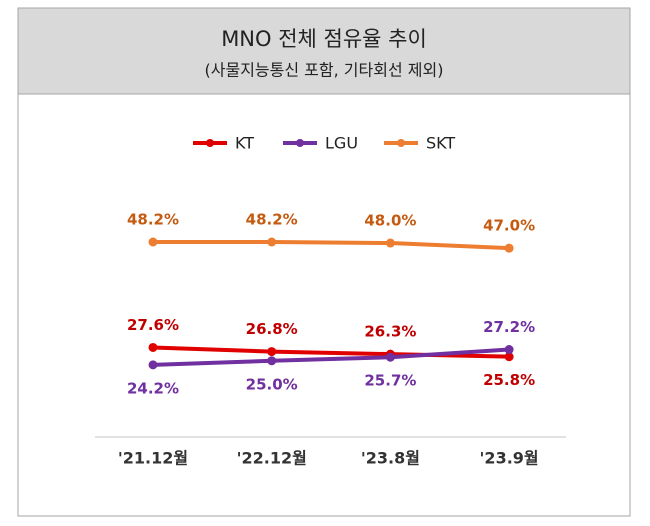 The image size is (650, 526). Describe the element at coordinates (390, 332) in the screenshot. I see `data-label: 26.3%` at that location.